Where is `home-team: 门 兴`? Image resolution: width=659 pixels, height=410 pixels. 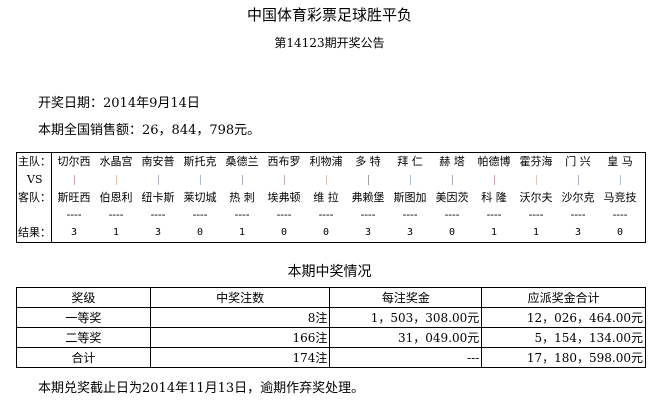 home-team: 门 兴 is located at coordinates (578, 161).